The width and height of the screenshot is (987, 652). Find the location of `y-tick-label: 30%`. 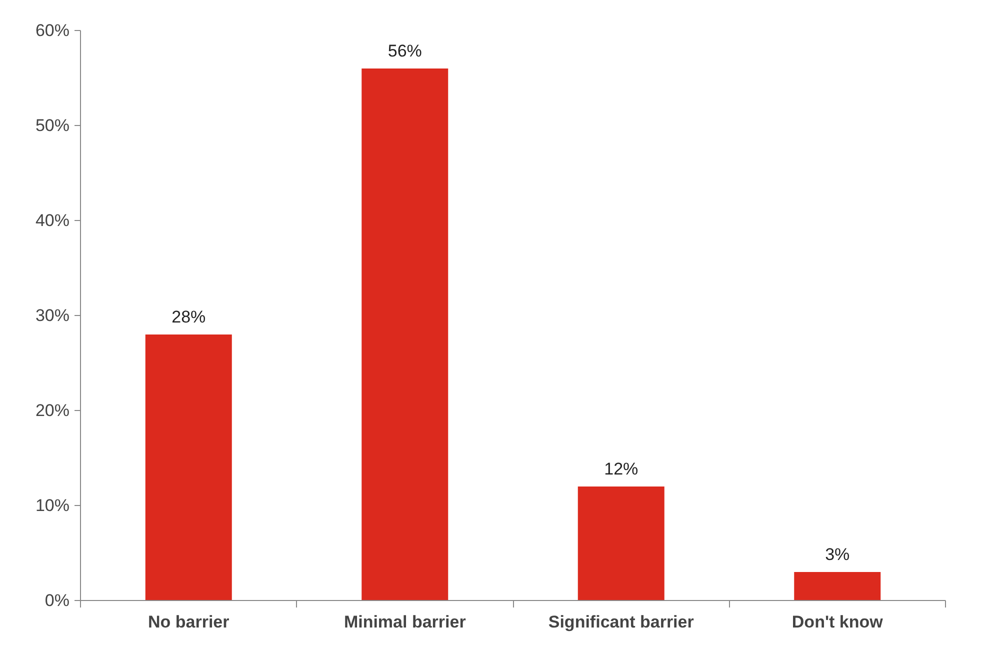

y-tick-label: 30% is located at coordinates (52, 315).